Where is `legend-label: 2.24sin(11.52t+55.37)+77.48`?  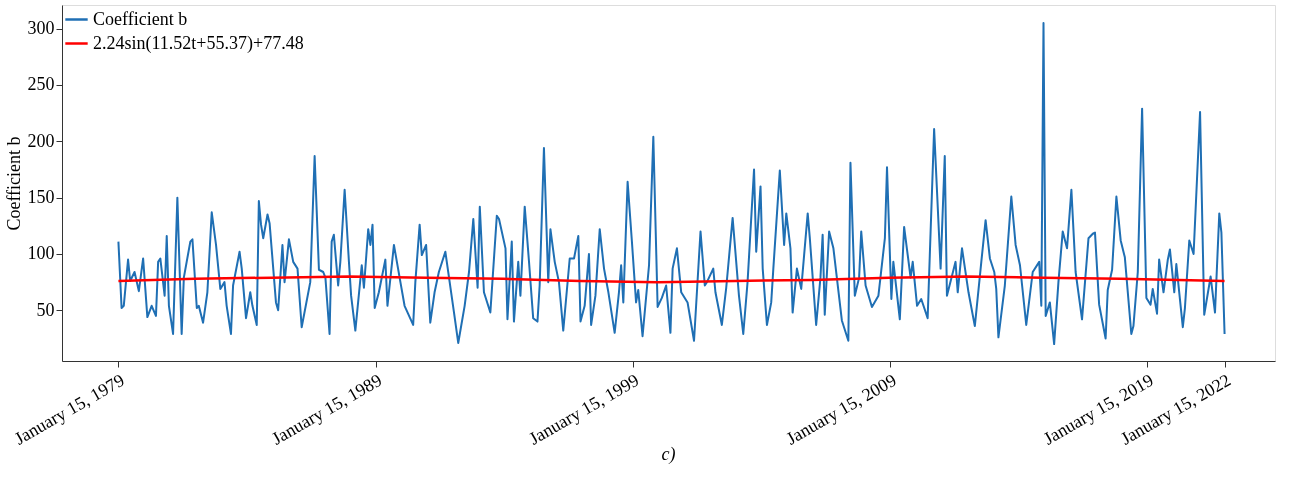 legend-label: 2.24sin(11.52t+55.37)+77.48 is located at coordinates (198, 43).